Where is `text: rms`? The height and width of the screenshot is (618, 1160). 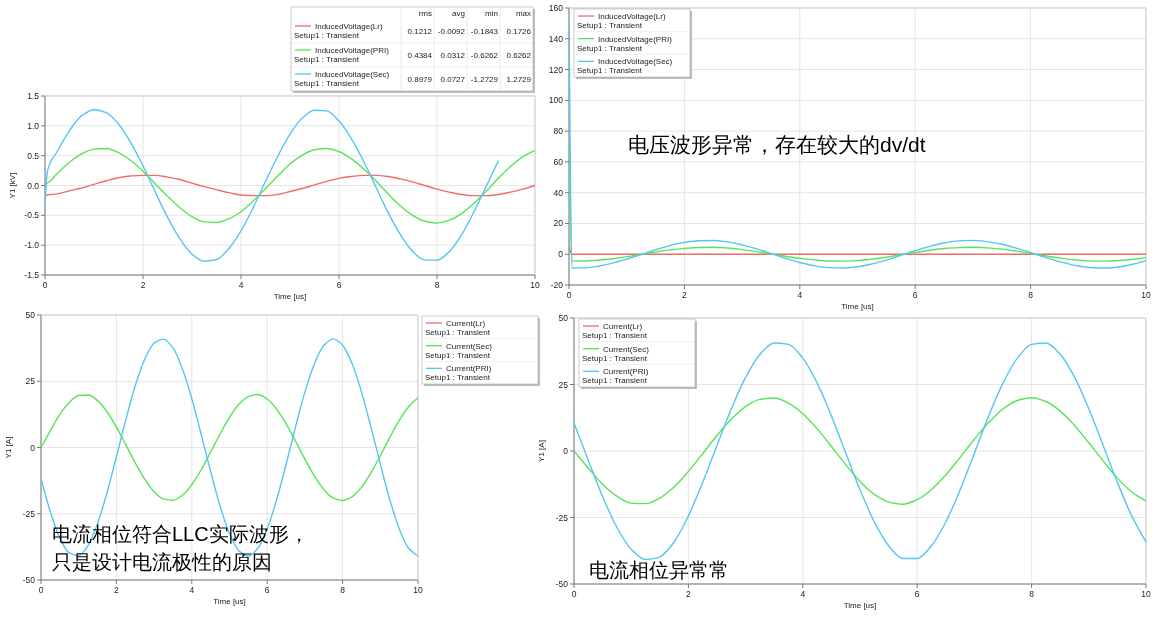 text: rms is located at coordinates (425, 13).